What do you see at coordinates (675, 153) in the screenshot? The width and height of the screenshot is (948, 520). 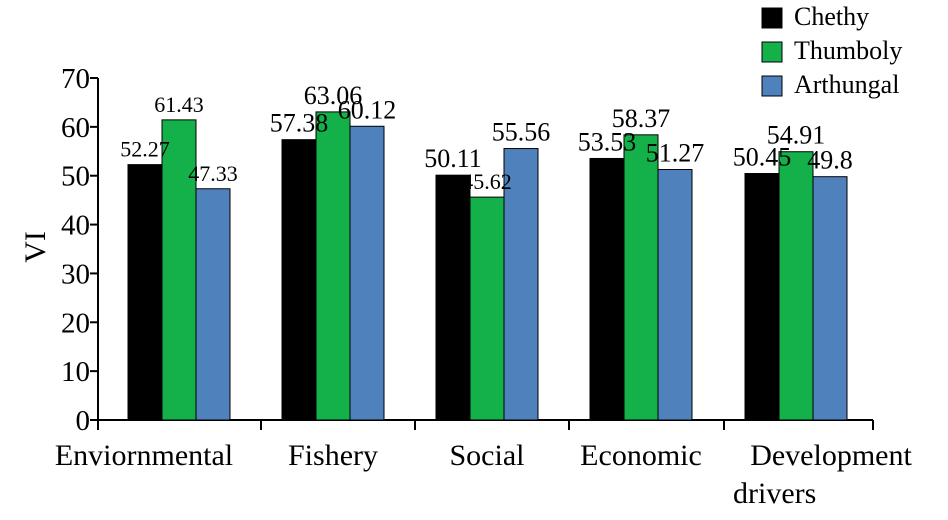 I see `value-label: 51.27` at bounding box center [675, 153].